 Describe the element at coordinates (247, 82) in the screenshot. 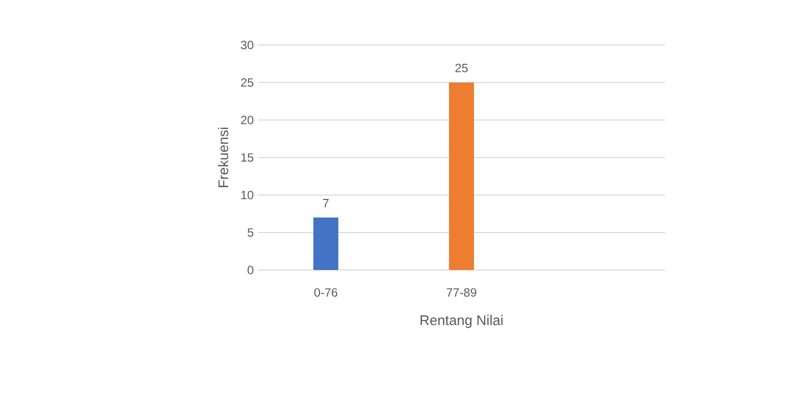

I see `y-tick-label: 25` at that location.